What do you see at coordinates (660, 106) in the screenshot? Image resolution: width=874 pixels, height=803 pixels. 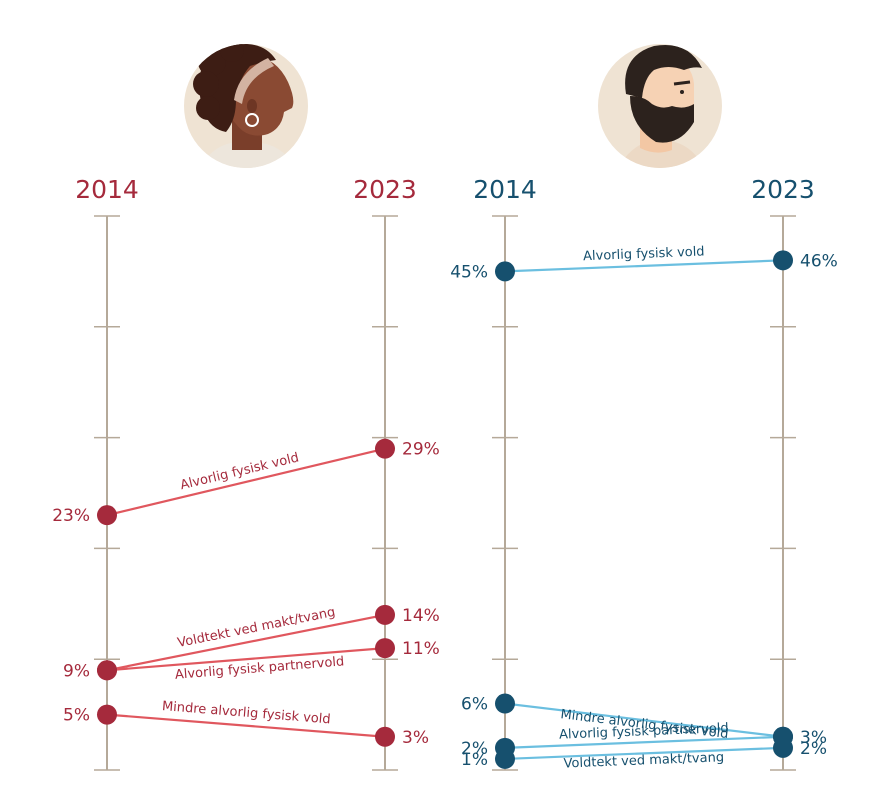 I see `man-avatar-icon` at bounding box center [660, 106].